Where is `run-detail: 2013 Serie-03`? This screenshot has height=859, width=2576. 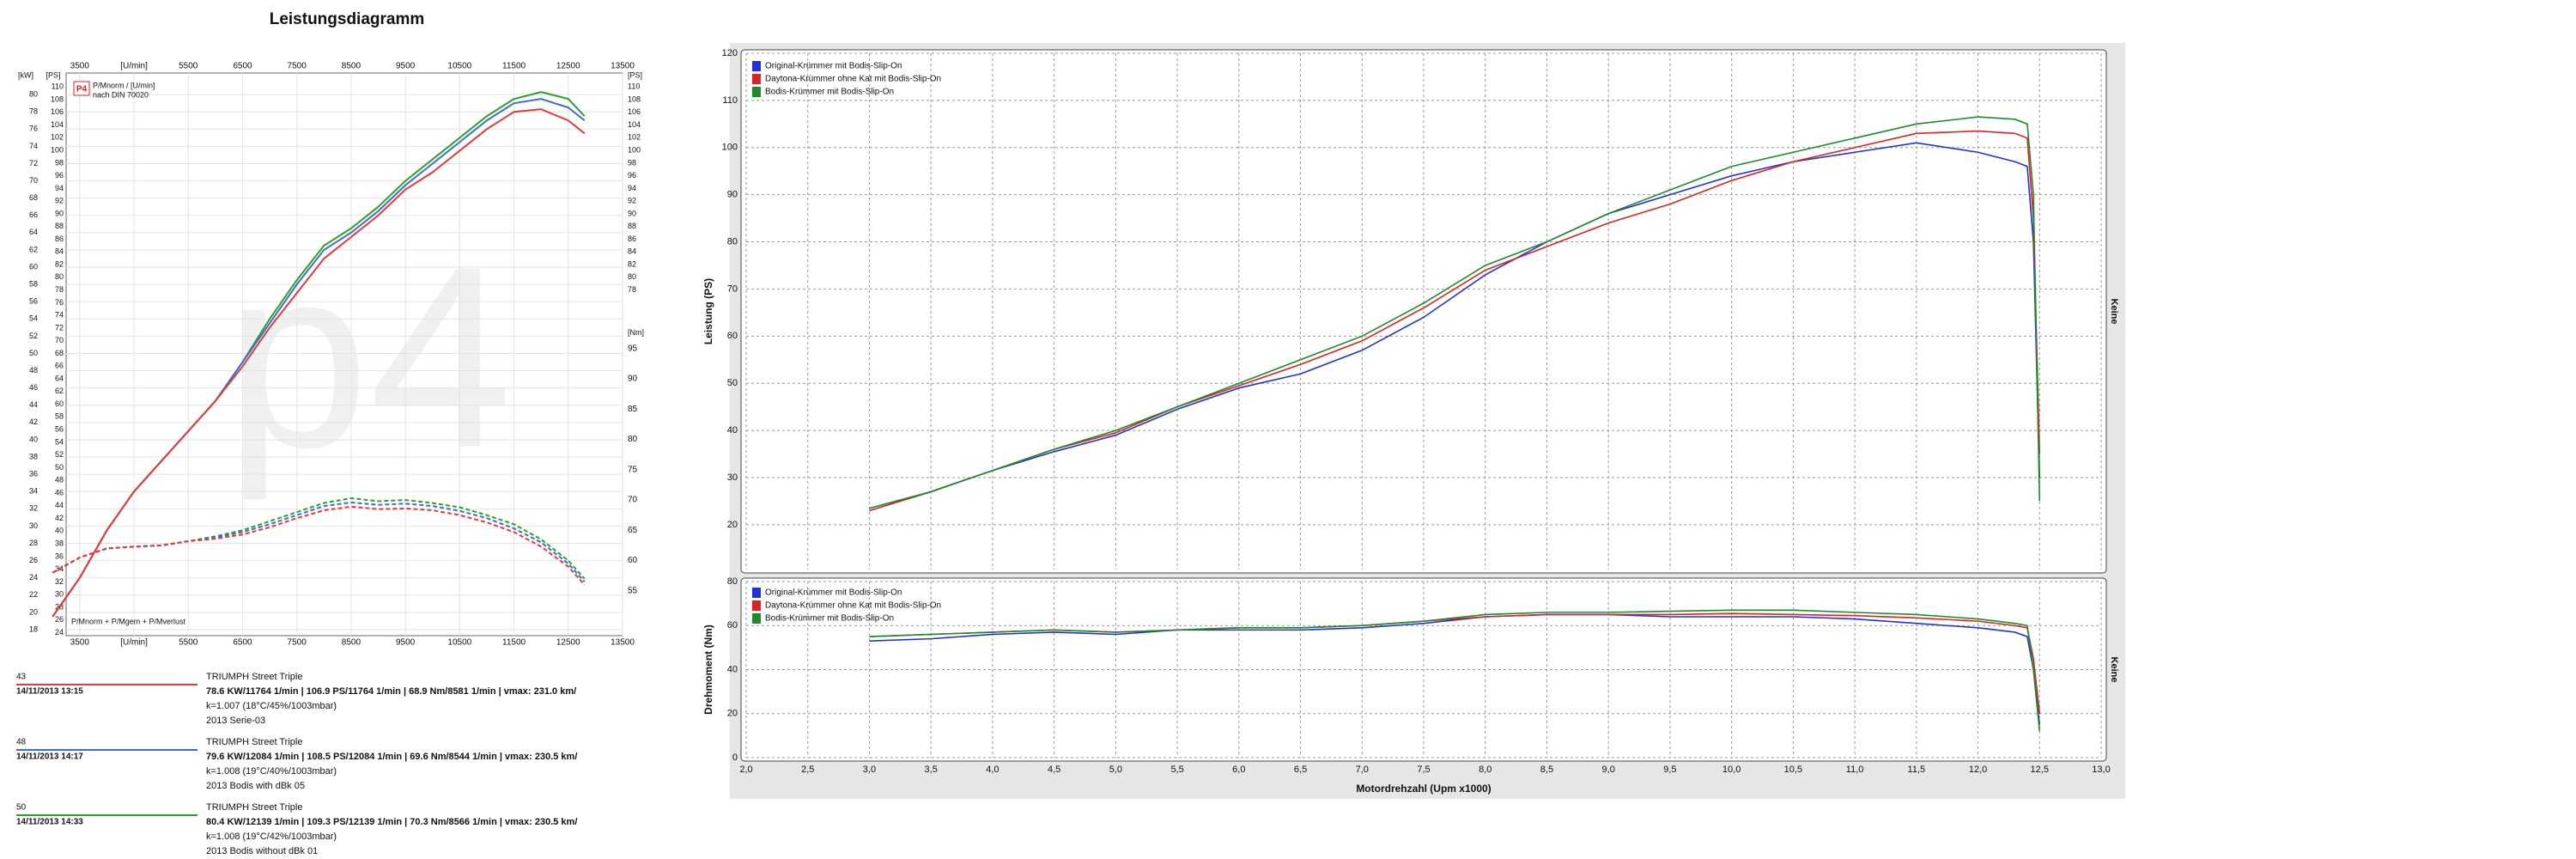 run-detail: 2013 Serie-03 is located at coordinates (236, 721).